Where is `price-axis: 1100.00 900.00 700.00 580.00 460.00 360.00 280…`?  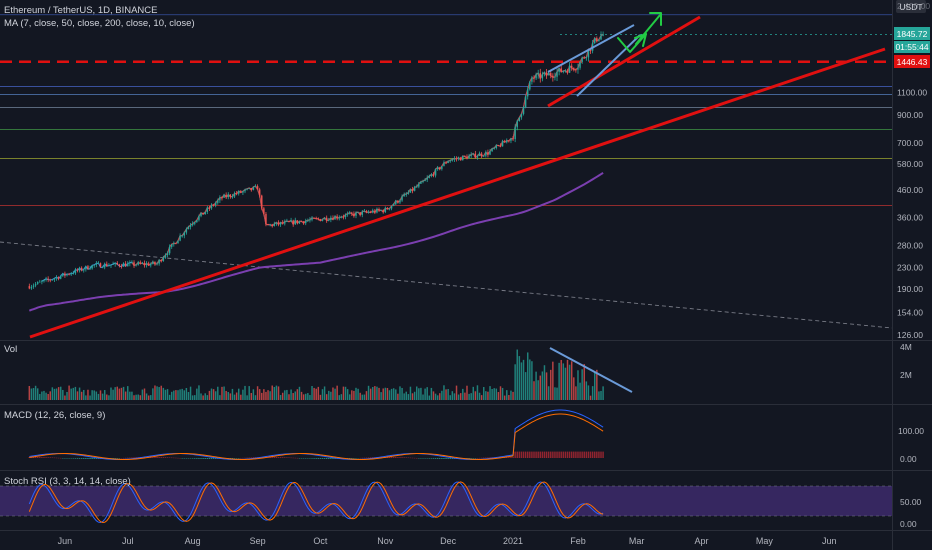
price-axis: 1100.00 900.00 700.00 580.00 460.00 360.00 280… is located at coordinates (912, 213).